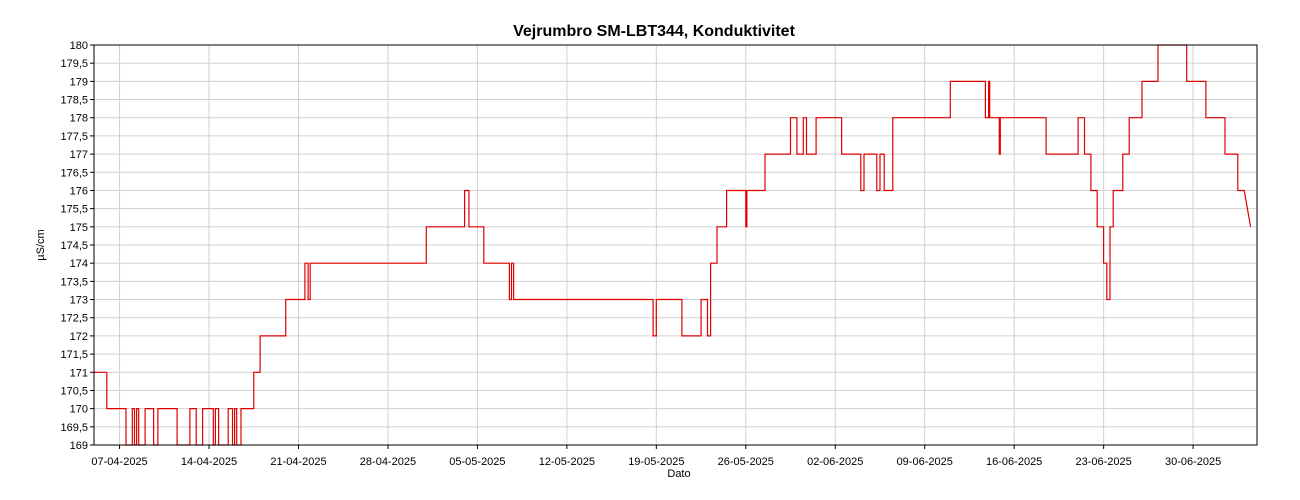 This screenshot has height=500, width=1300. What do you see at coordinates (79, 155) in the screenshot?
I see `y-tick-label: 177` at bounding box center [79, 155].